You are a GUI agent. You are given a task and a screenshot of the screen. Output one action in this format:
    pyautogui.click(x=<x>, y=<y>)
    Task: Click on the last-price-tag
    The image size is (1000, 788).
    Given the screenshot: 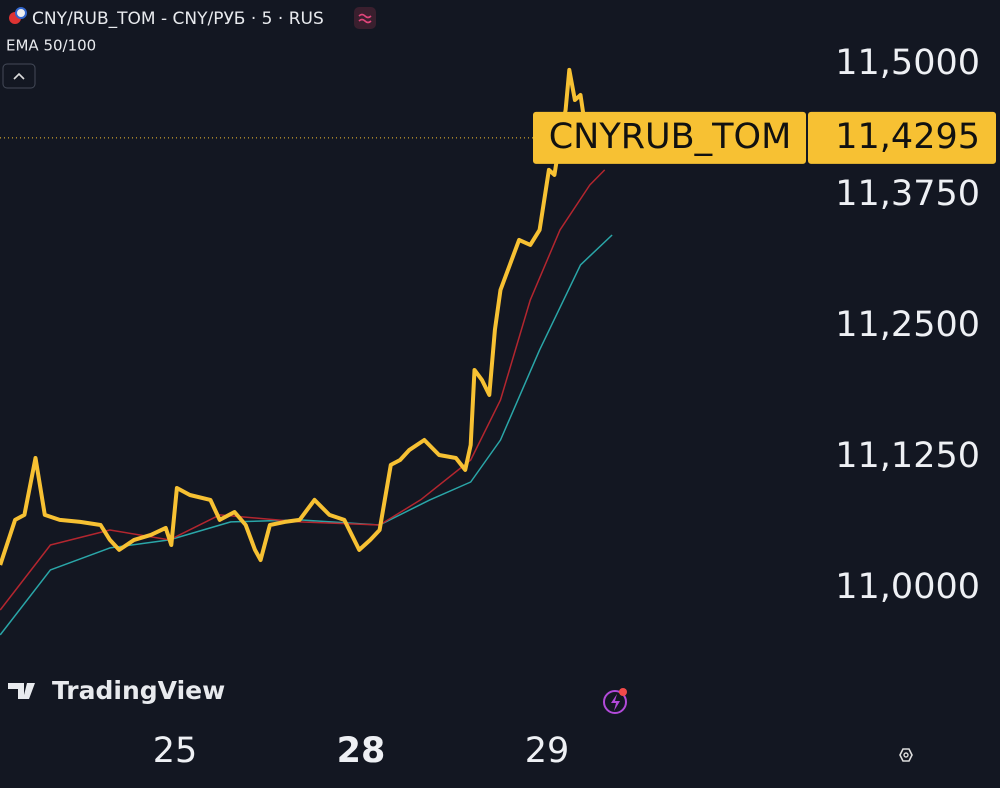 What is the action you would take?
    pyautogui.click(x=902, y=137)
    